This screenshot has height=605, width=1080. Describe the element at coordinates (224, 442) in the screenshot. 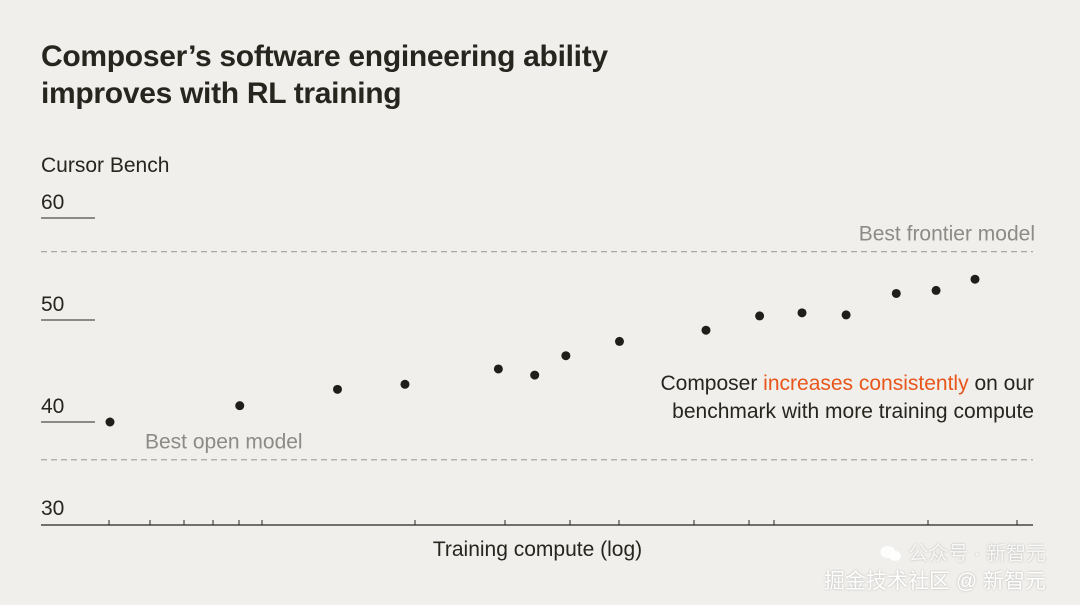

I see `reference-label-1: Best open model` at that location.